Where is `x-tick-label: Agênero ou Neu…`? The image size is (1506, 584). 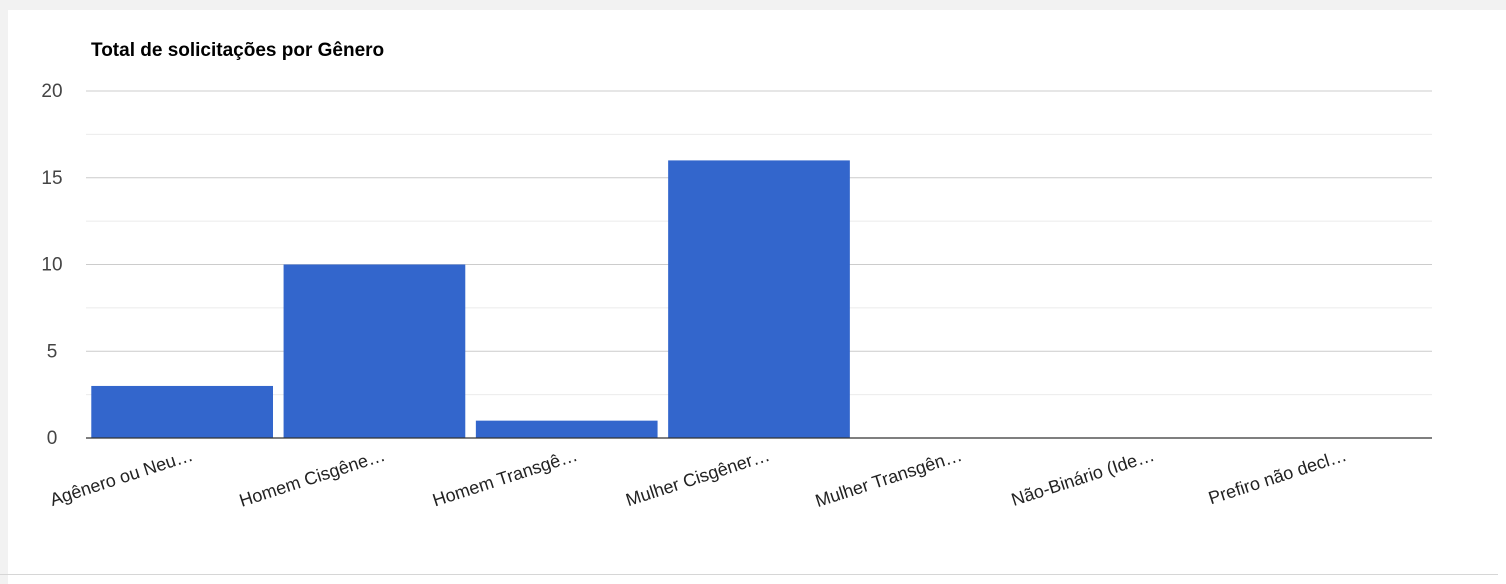
x-tick-label: Agênero ou Neu… is located at coordinates (121, 477).